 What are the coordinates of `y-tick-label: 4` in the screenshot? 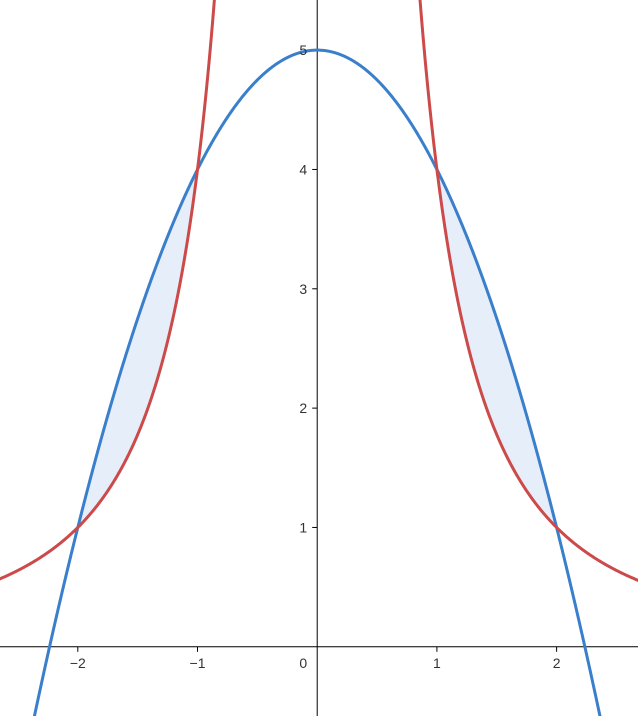 It's located at (303, 169).